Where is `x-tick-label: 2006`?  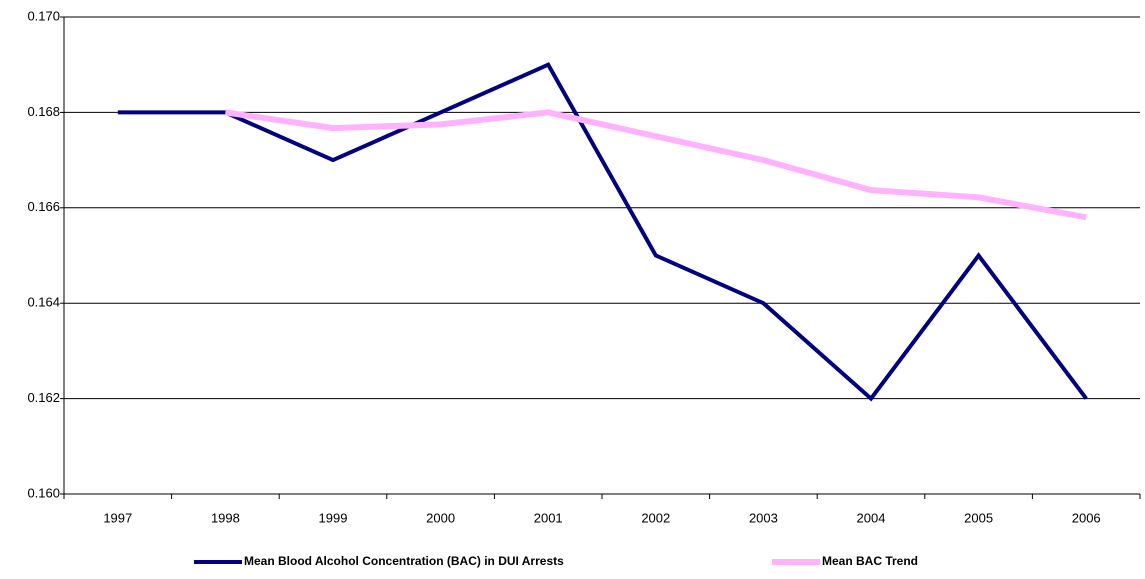
x-tick-label: 2006 is located at coordinates (1086, 517).